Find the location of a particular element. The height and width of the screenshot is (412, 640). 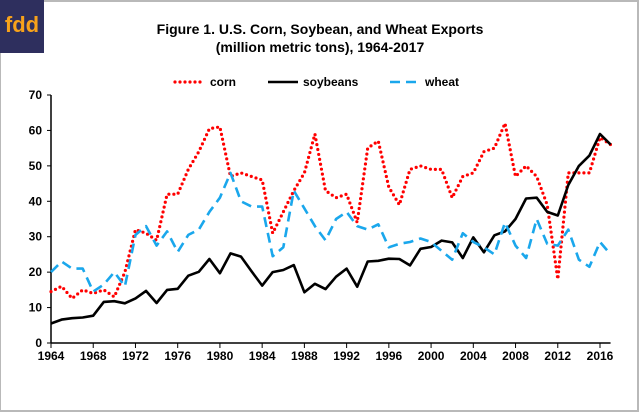

legend-label-corn: corn is located at coordinates (223, 82).